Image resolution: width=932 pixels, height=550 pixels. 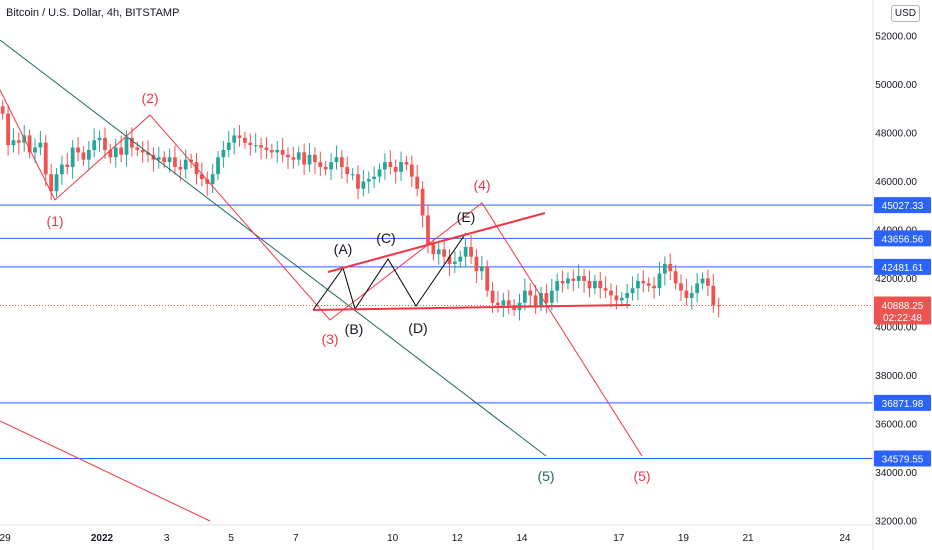 I want to click on x-tick-label: 14, so click(x=522, y=538).